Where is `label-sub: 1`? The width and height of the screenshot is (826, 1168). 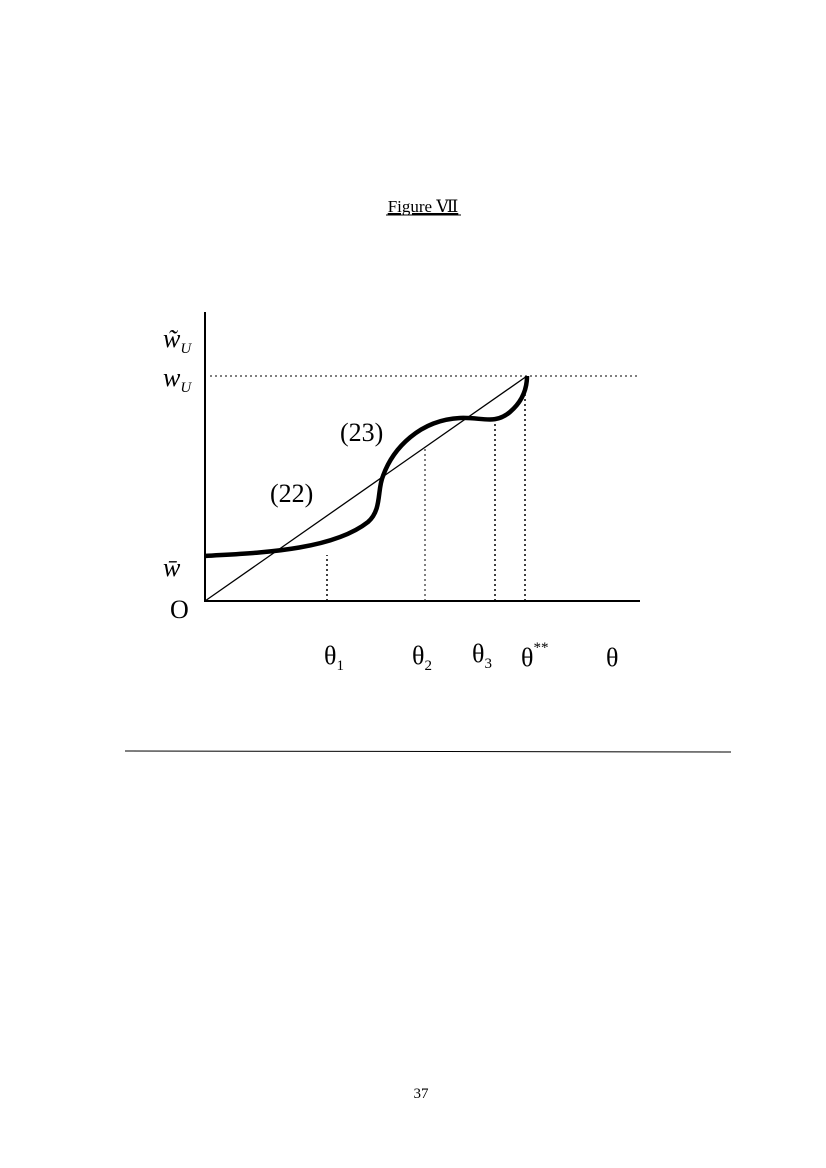
label-sub: 1 is located at coordinates (340, 666).